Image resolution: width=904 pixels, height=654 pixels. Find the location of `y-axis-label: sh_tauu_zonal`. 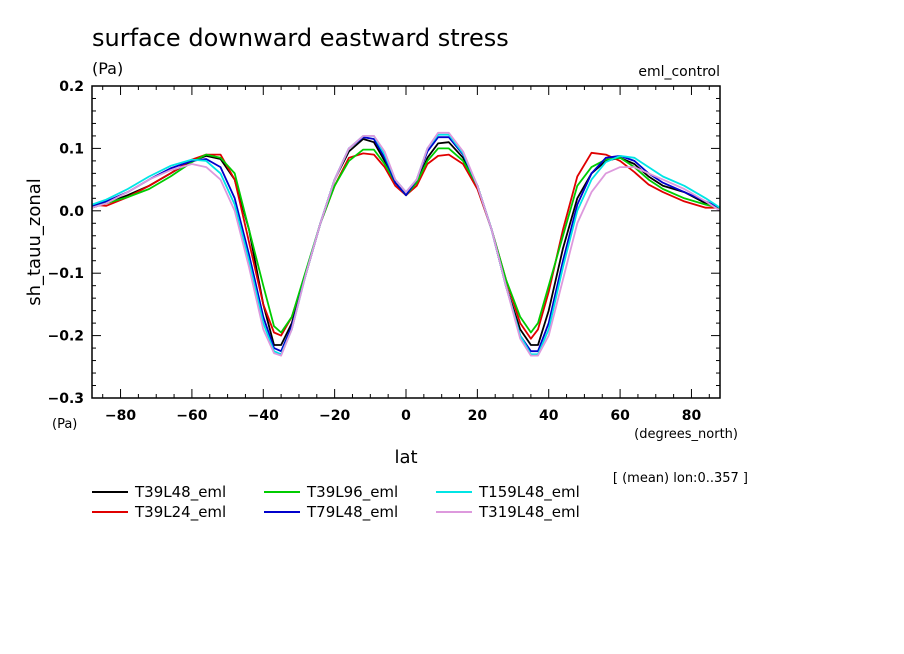

y-axis-label: sh_tauu_zonal is located at coordinates (34, 242).